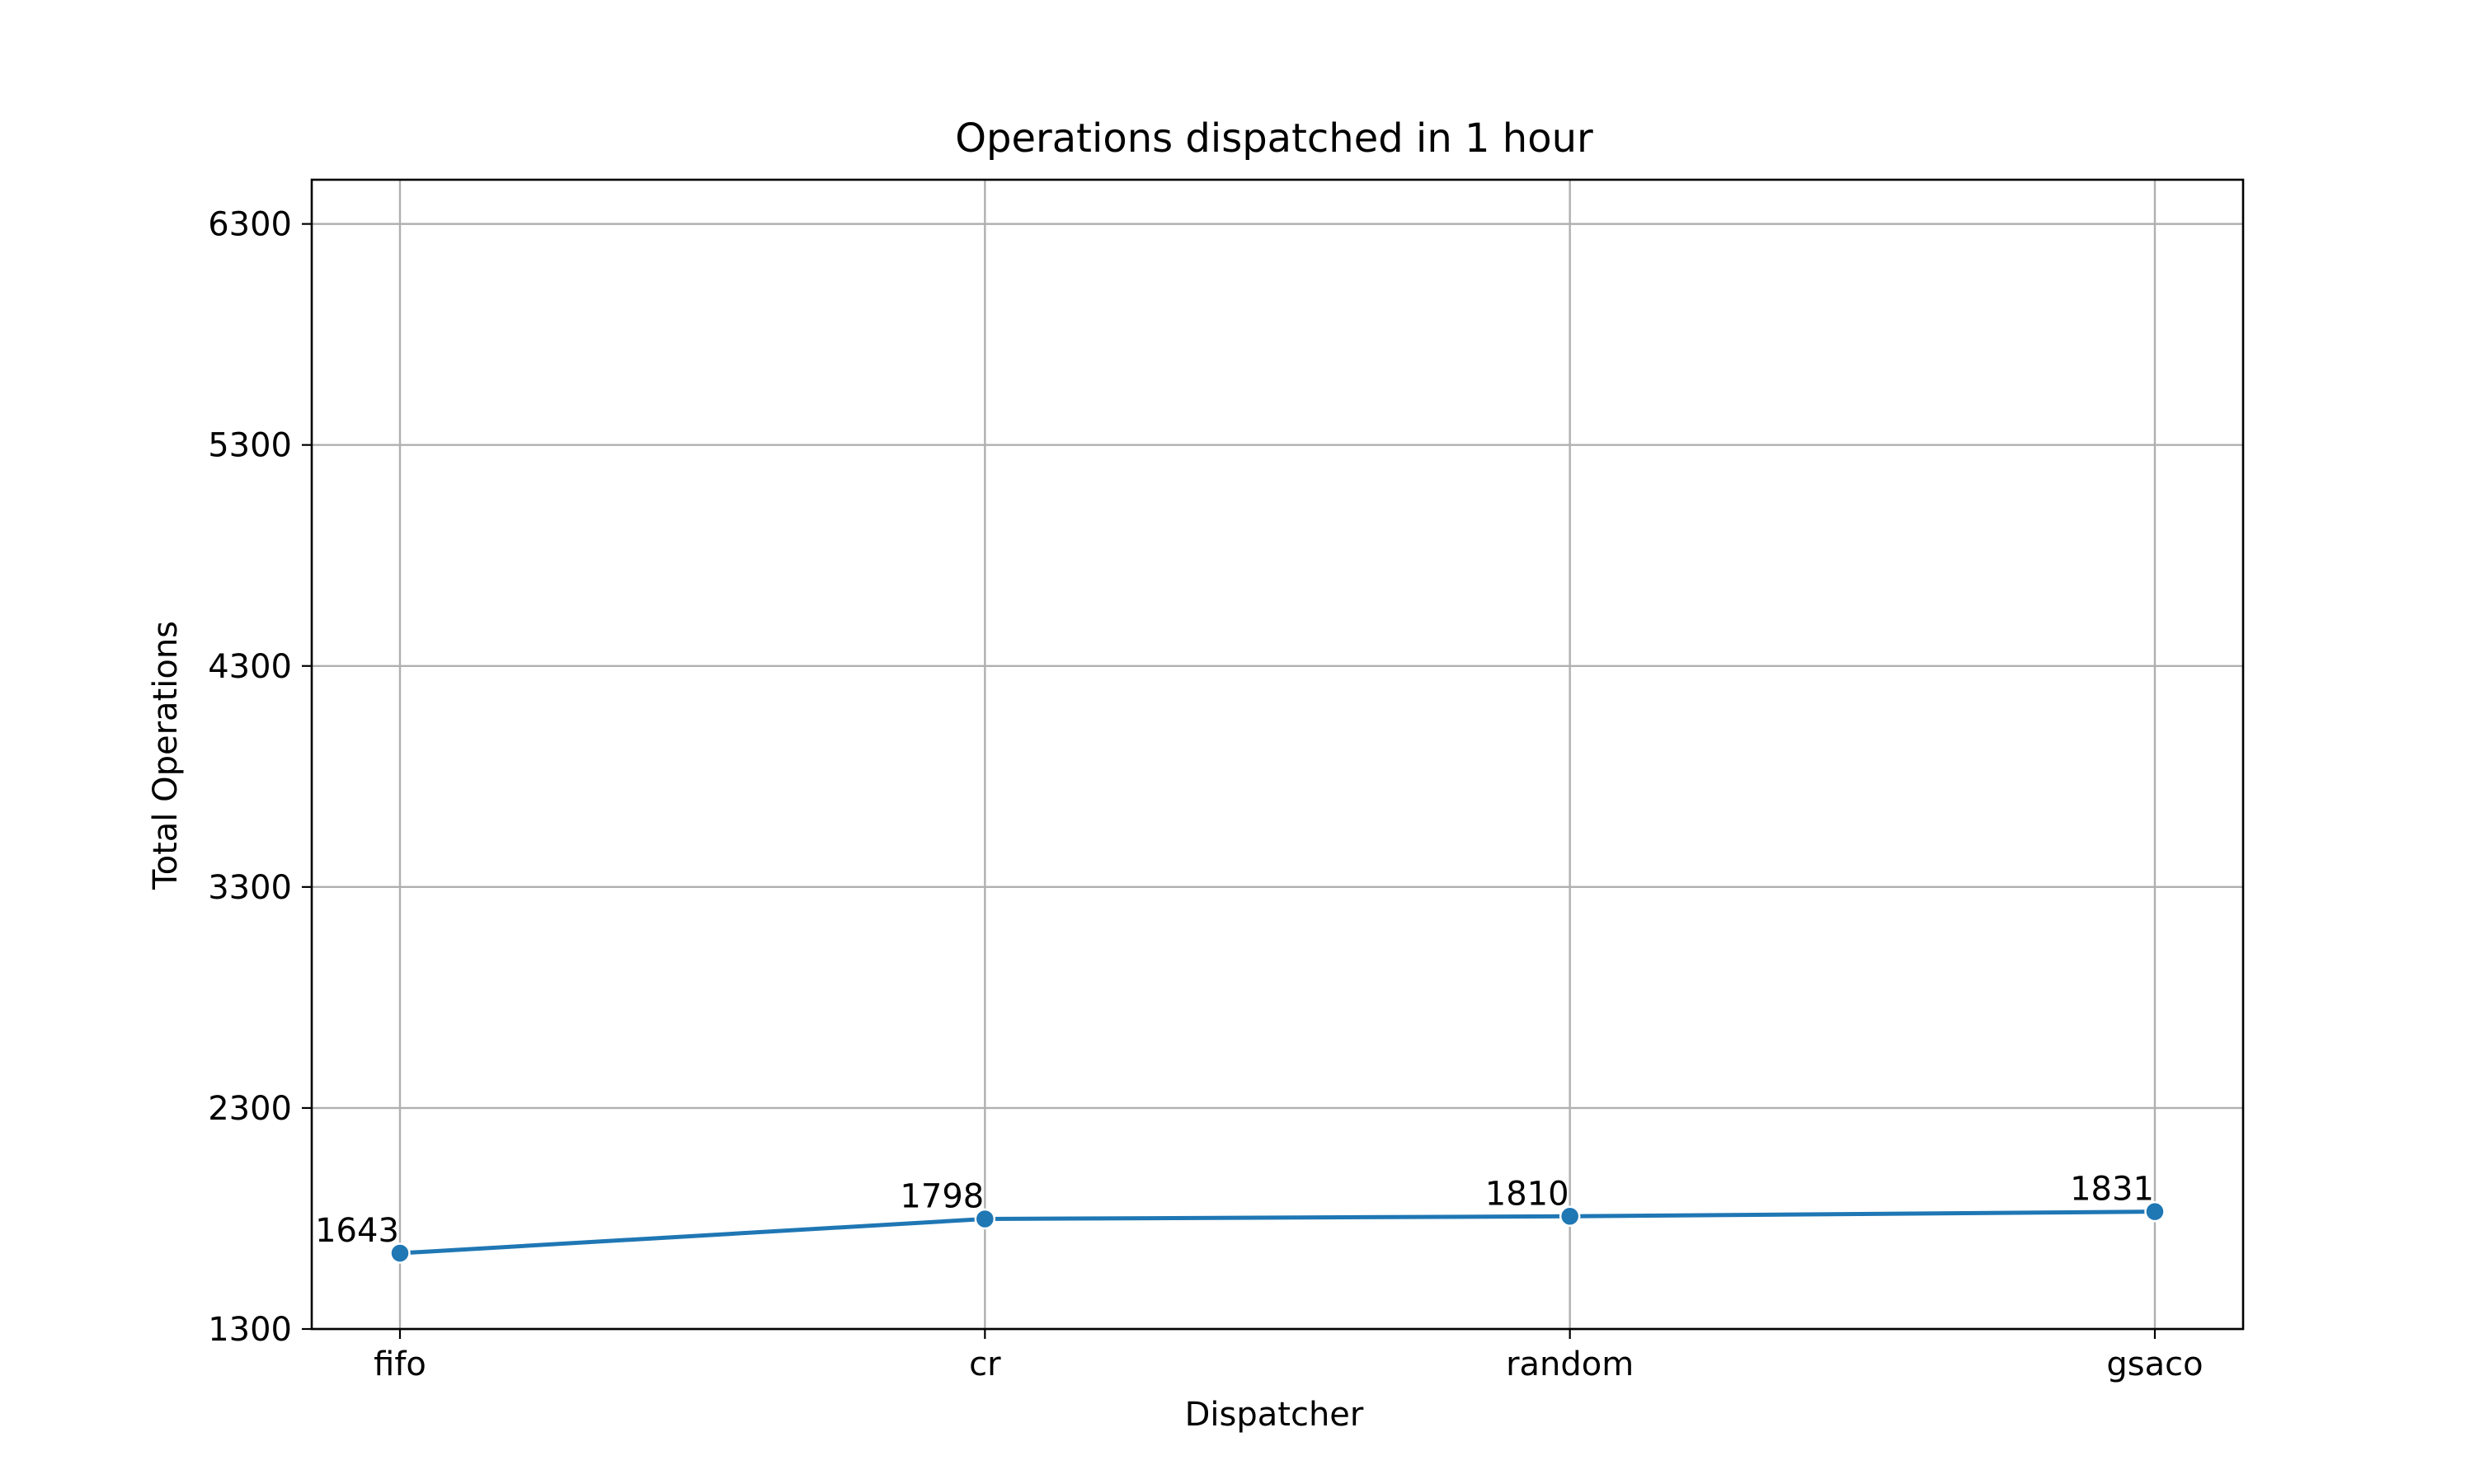 The width and height of the screenshot is (2474, 1484). Describe the element at coordinates (357, 1231) in the screenshot. I see `data-label: 1643` at that location.